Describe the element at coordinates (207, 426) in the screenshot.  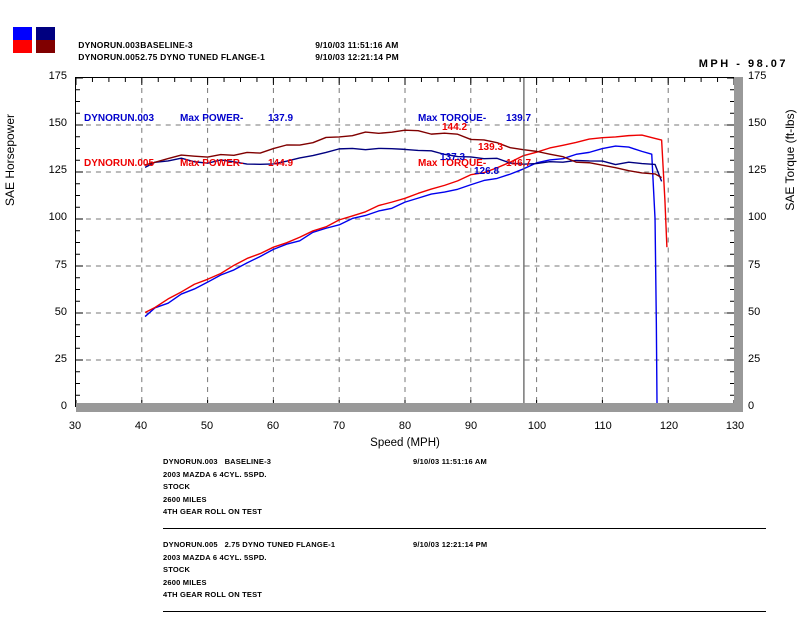
I see `x-tick-50: 50` at that location.